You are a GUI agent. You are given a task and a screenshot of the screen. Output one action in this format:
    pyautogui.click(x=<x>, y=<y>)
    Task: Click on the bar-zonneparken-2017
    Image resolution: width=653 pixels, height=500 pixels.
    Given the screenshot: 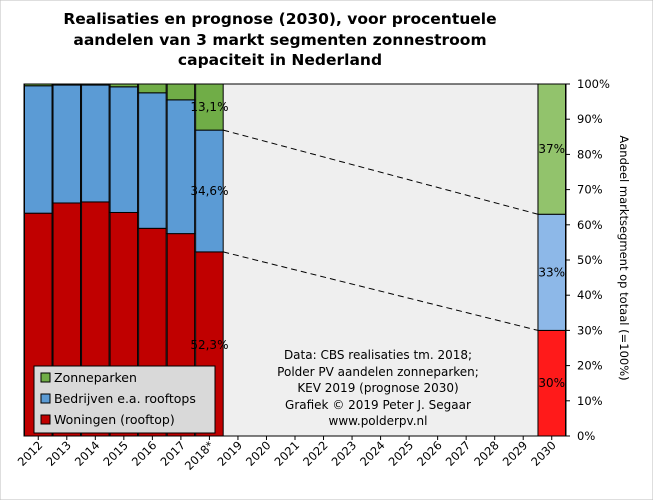 What is the action you would take?
    pyautogui.click(x=181, y=92)
    